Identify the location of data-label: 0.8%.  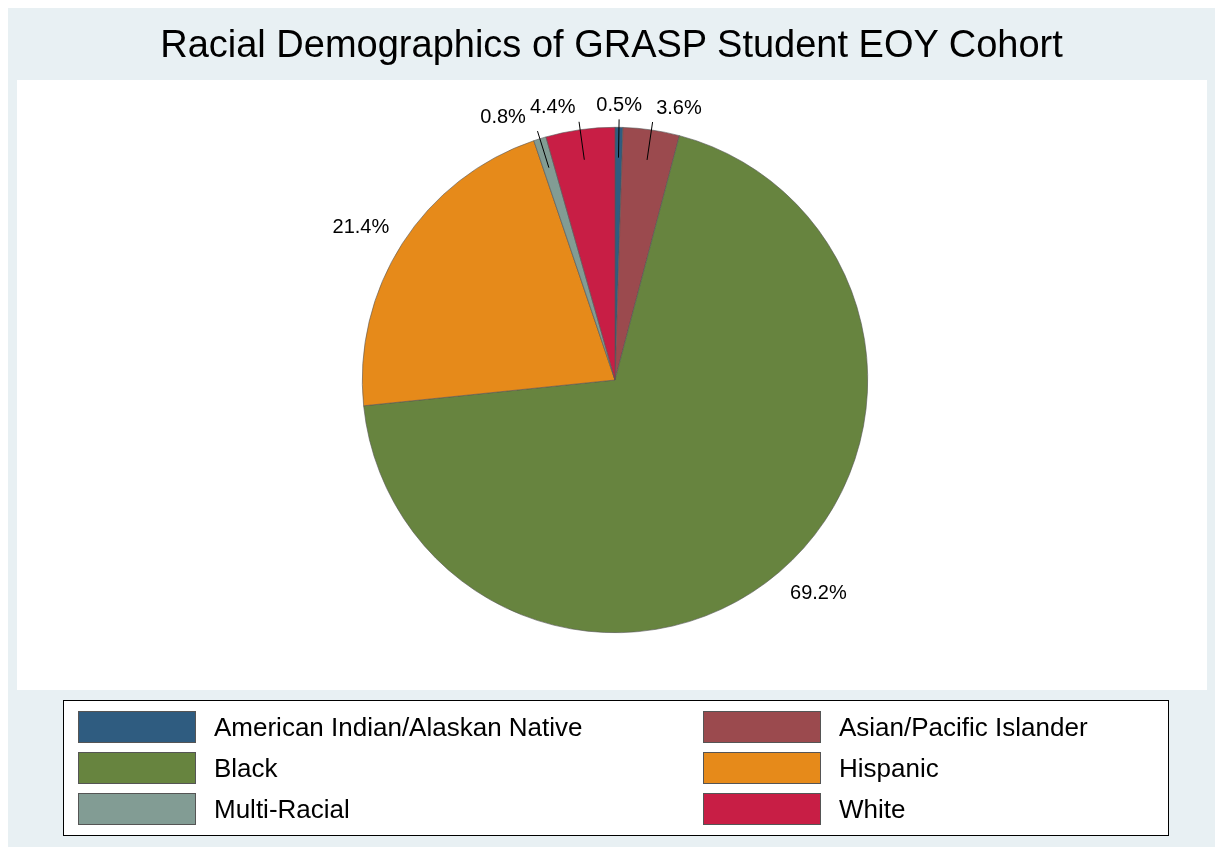
(503, 115).